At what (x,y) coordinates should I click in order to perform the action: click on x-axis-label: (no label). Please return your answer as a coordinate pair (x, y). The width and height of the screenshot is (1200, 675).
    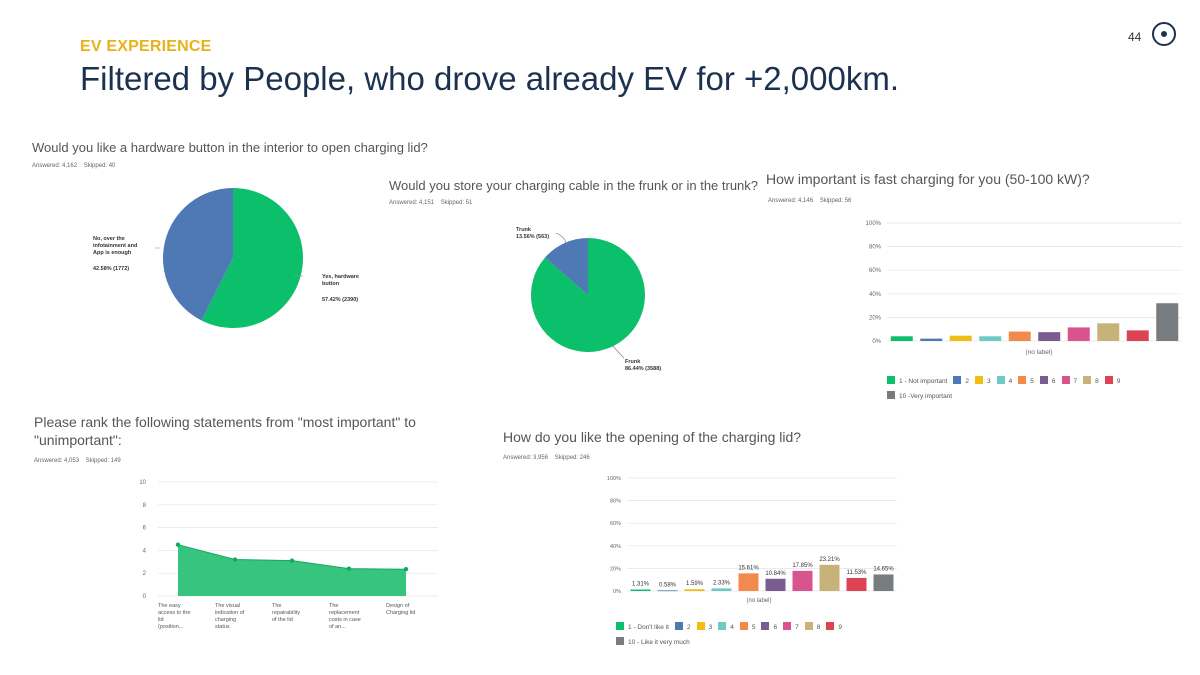
    Looking at the image, I should click on (758, 601).